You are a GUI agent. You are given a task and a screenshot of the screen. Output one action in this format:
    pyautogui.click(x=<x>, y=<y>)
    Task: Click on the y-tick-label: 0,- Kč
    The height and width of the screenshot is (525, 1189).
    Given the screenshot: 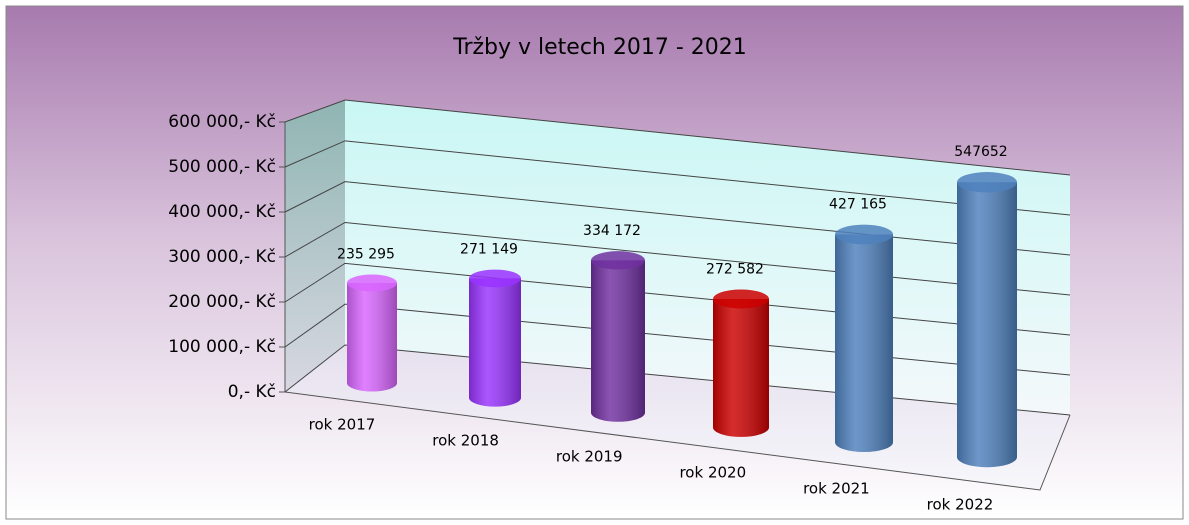 What is the action you would take?
    pyautogui.click(x=252, y=392)
    